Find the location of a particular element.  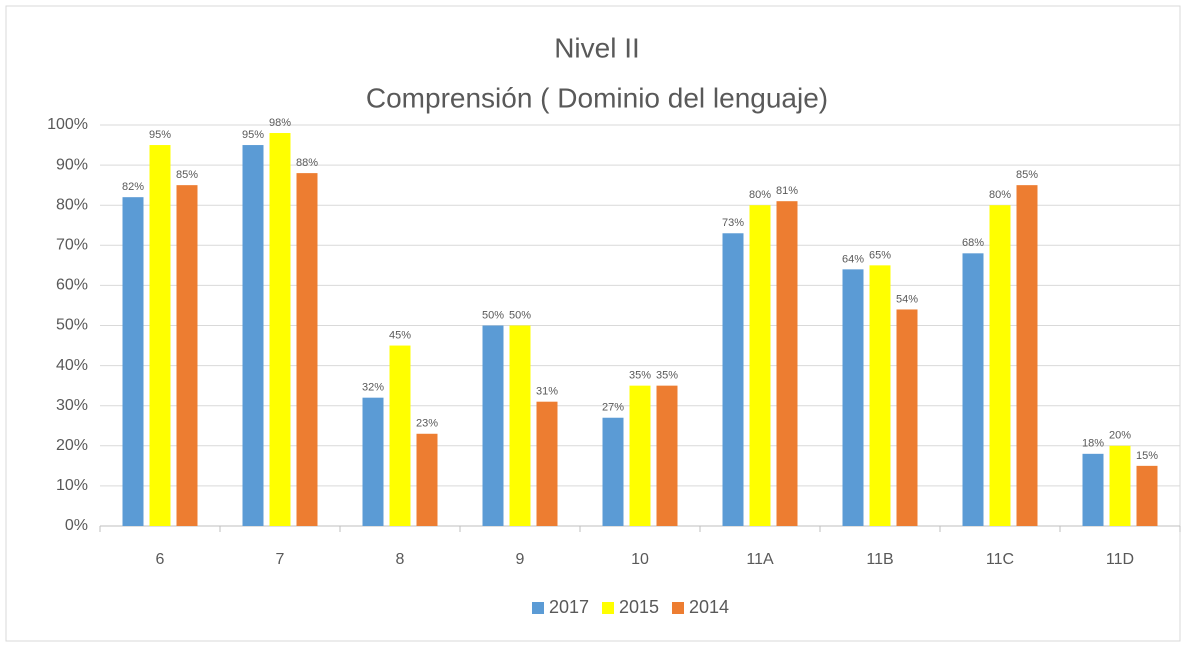

x-tick-label: 11B is located at coordinates (879, 559).